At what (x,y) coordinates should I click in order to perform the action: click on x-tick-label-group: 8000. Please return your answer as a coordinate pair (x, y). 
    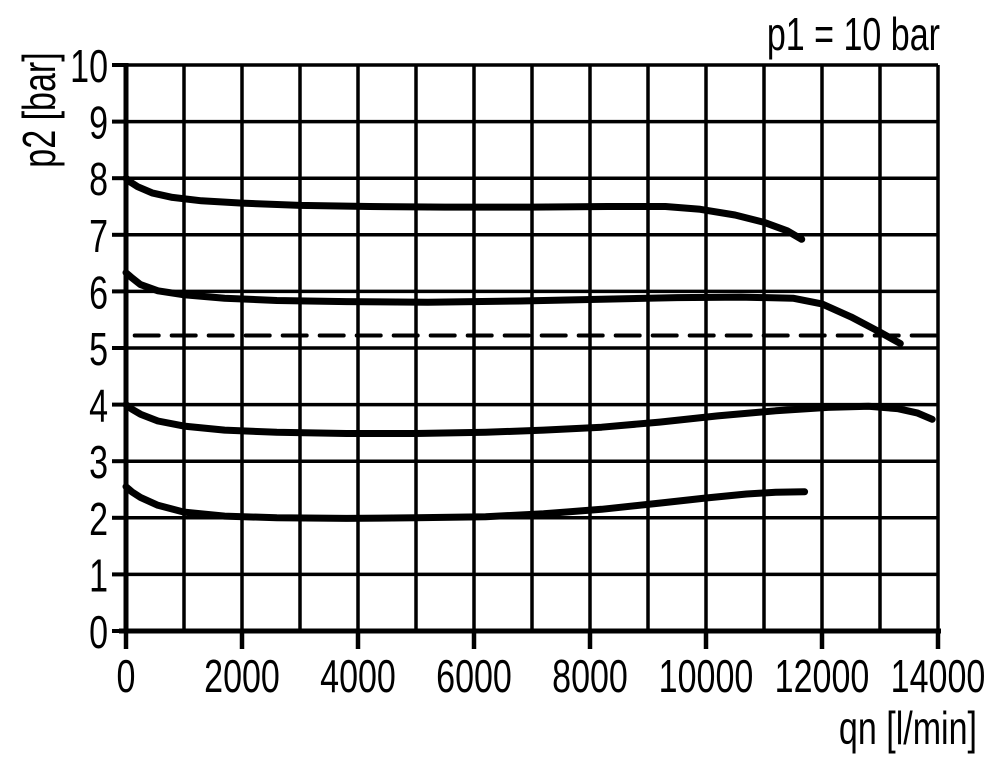
    Looking at the image, I should click on (590, 676).